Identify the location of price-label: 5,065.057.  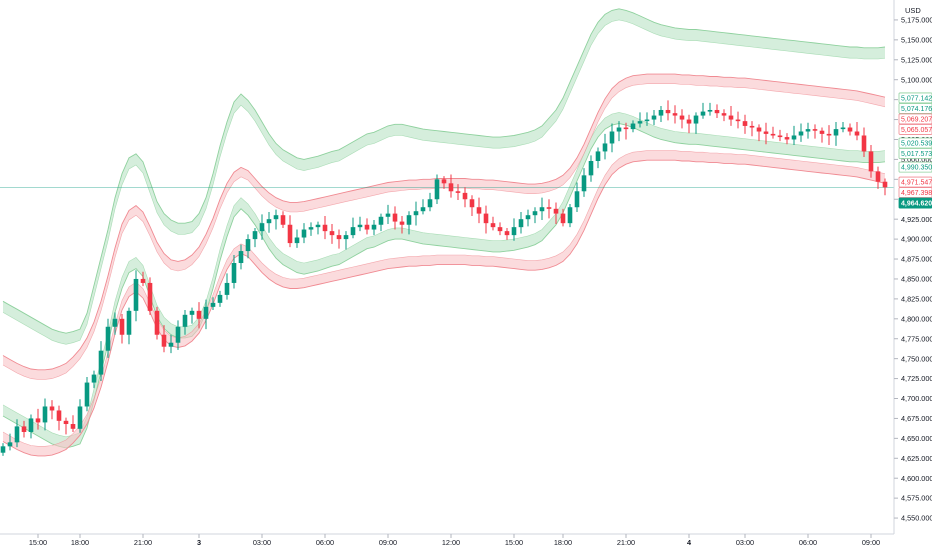
(916, 130).